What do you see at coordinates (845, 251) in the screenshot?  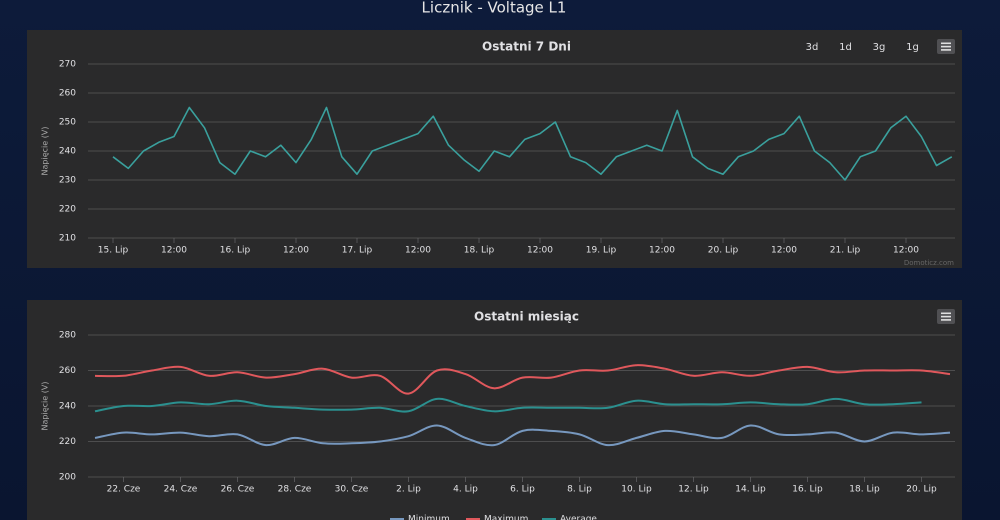 I see `x-tick-label: 21. Lip` at bounding box center [845, 251].